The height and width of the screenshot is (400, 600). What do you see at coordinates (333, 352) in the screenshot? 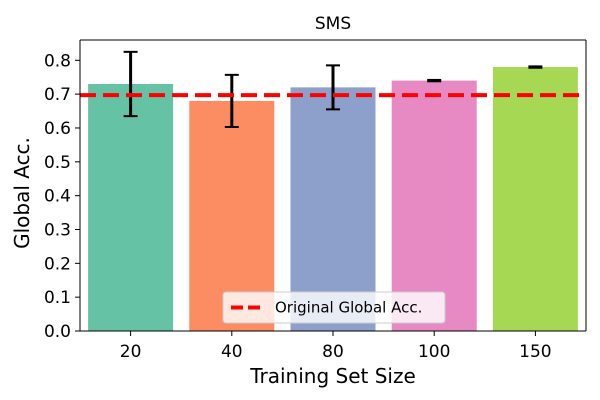
I see `x-tick-label: 80` at bounding box center [333, 352].